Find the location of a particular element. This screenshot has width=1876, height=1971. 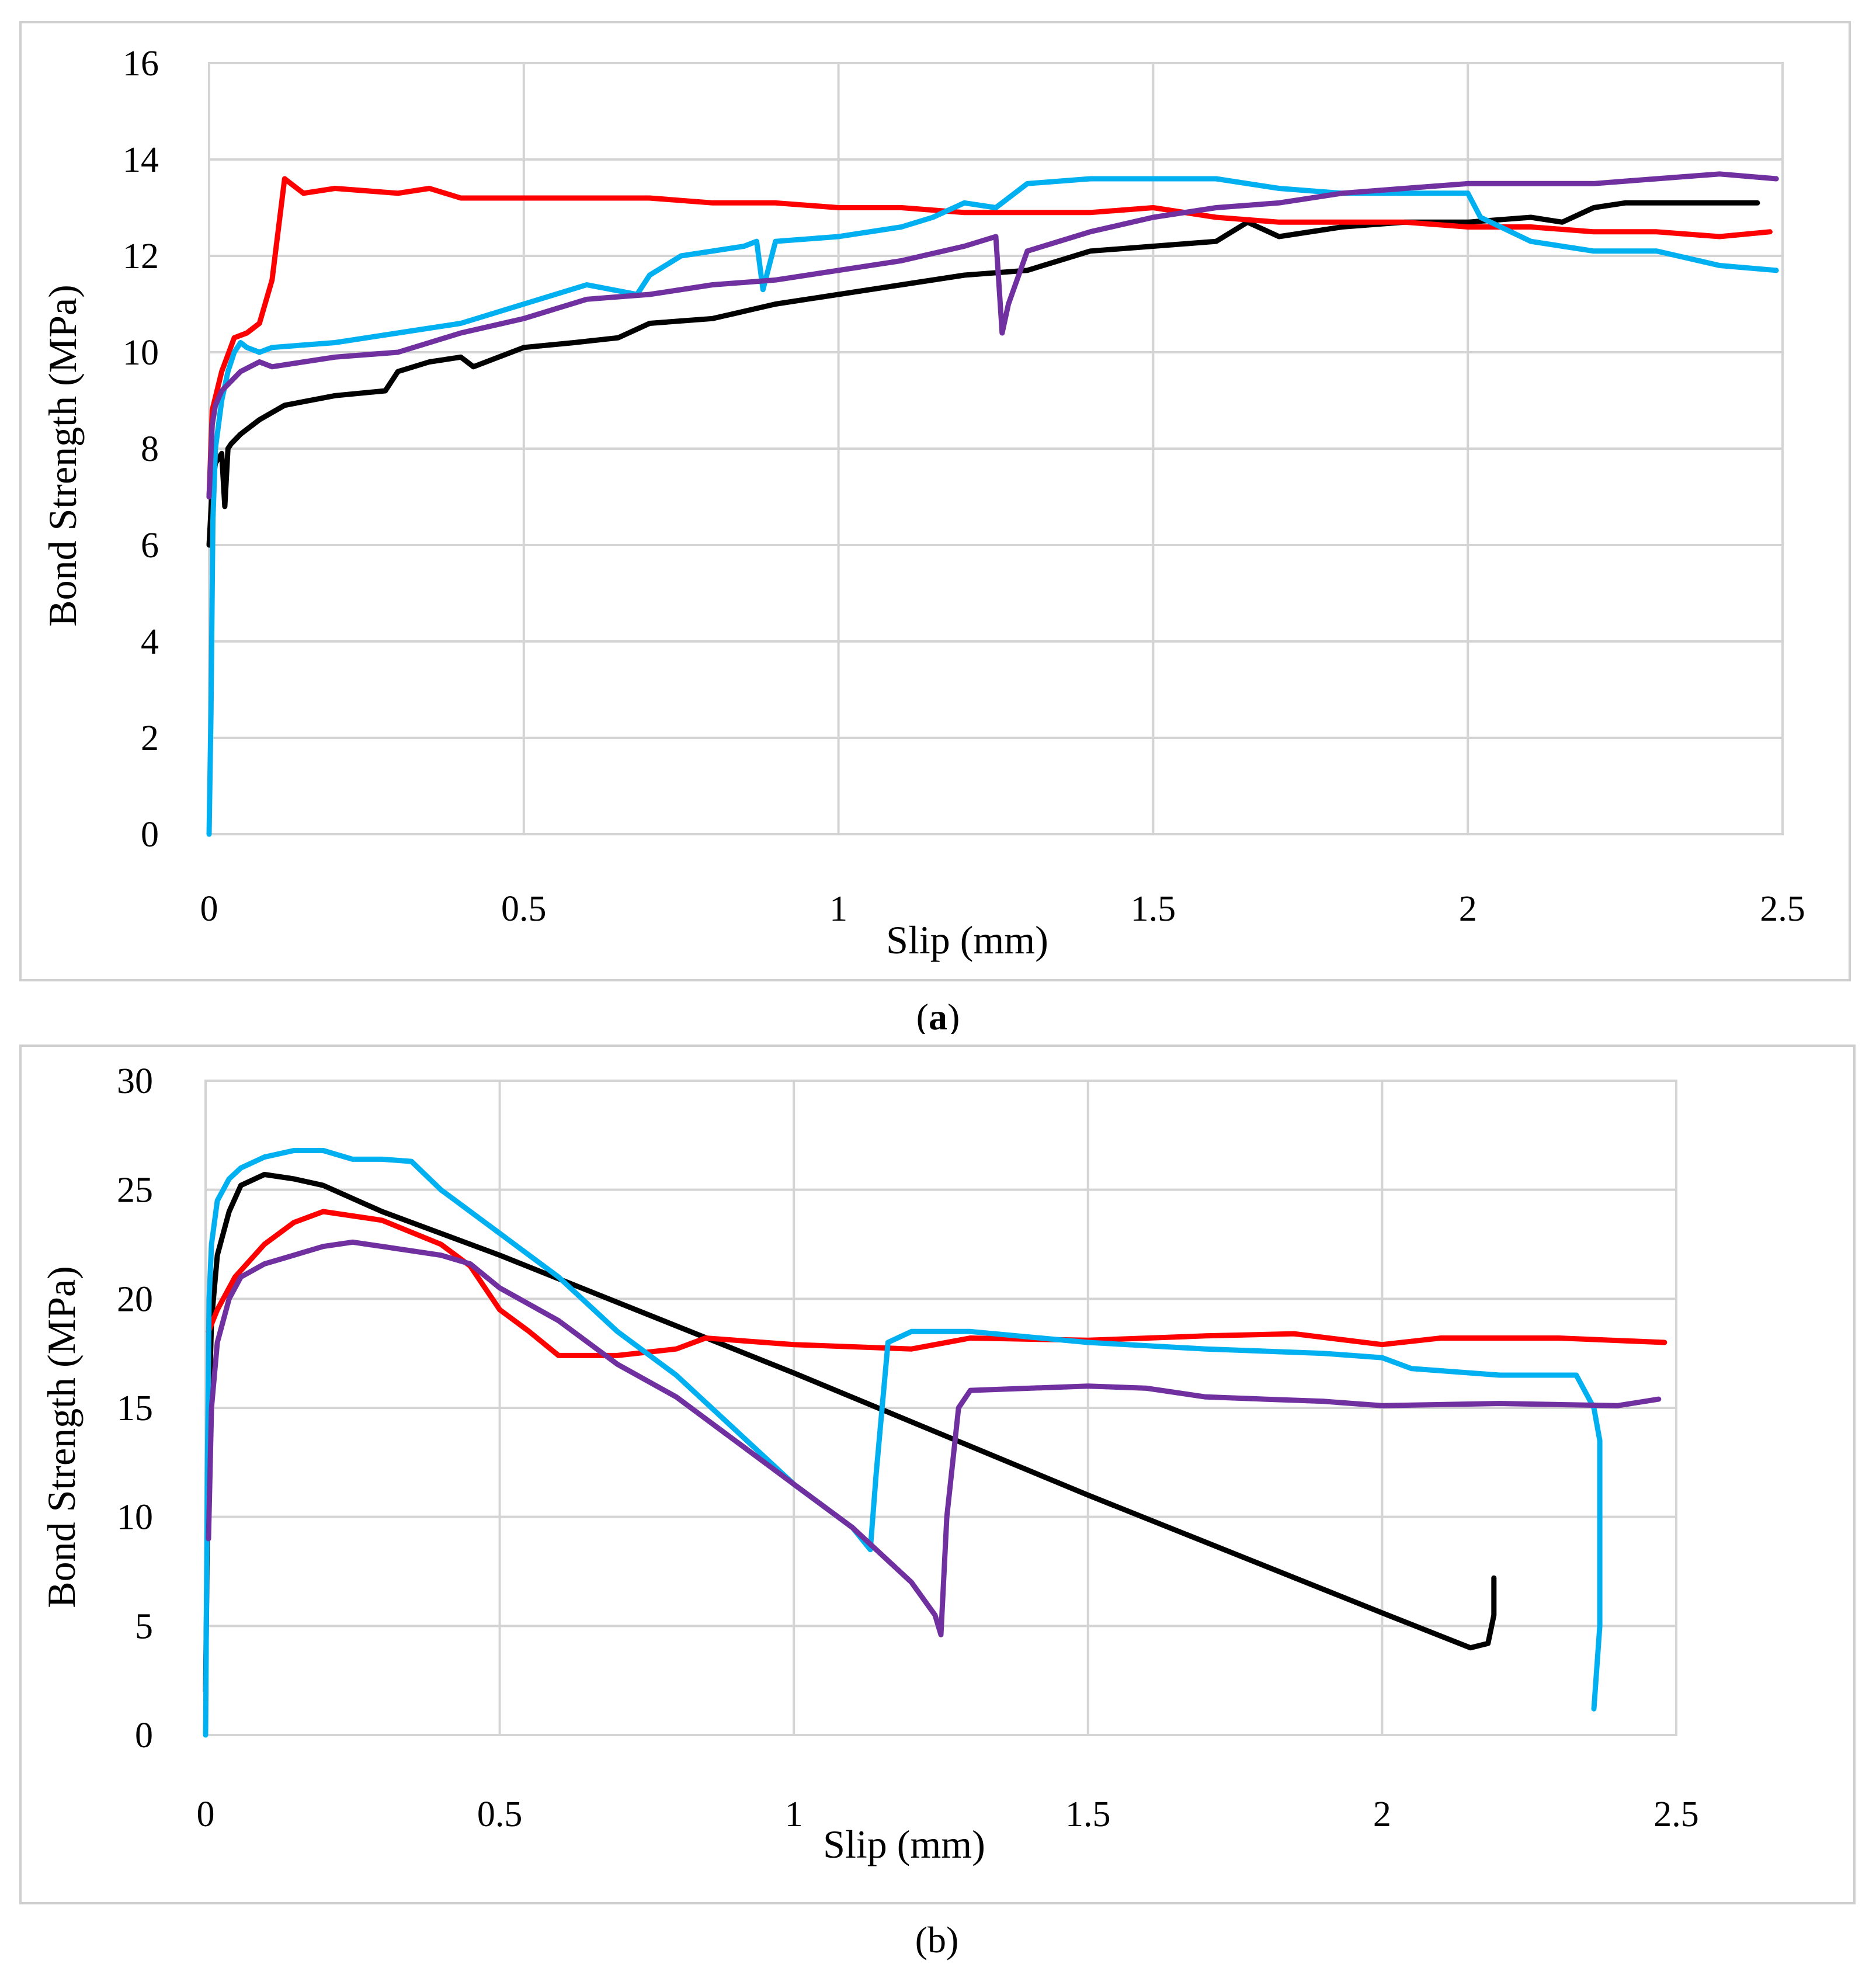

chart-a-y-tick-label: 2 is located at coordinates (150, 739).